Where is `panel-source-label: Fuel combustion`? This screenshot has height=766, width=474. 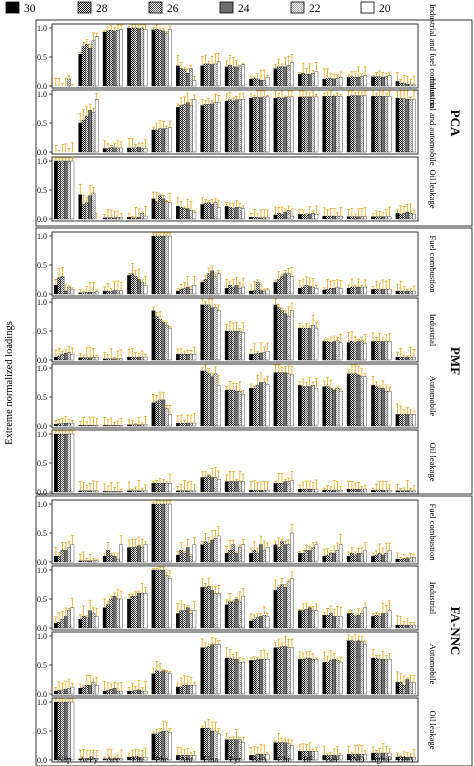 panel-source-label: Fuel combustion is located at coordinates (433, 265).